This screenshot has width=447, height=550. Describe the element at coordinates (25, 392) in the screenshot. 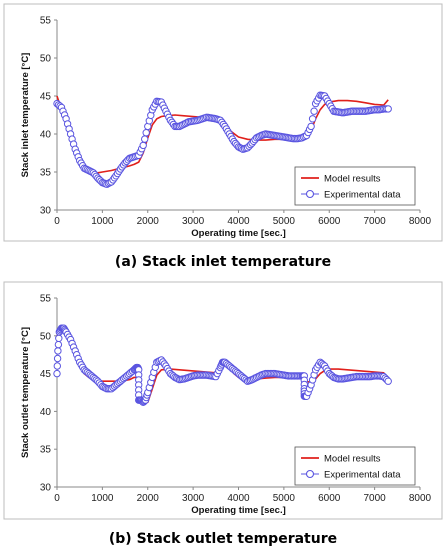

I see `y-axis-label: Stack outlet temperature [°C]` at that location.